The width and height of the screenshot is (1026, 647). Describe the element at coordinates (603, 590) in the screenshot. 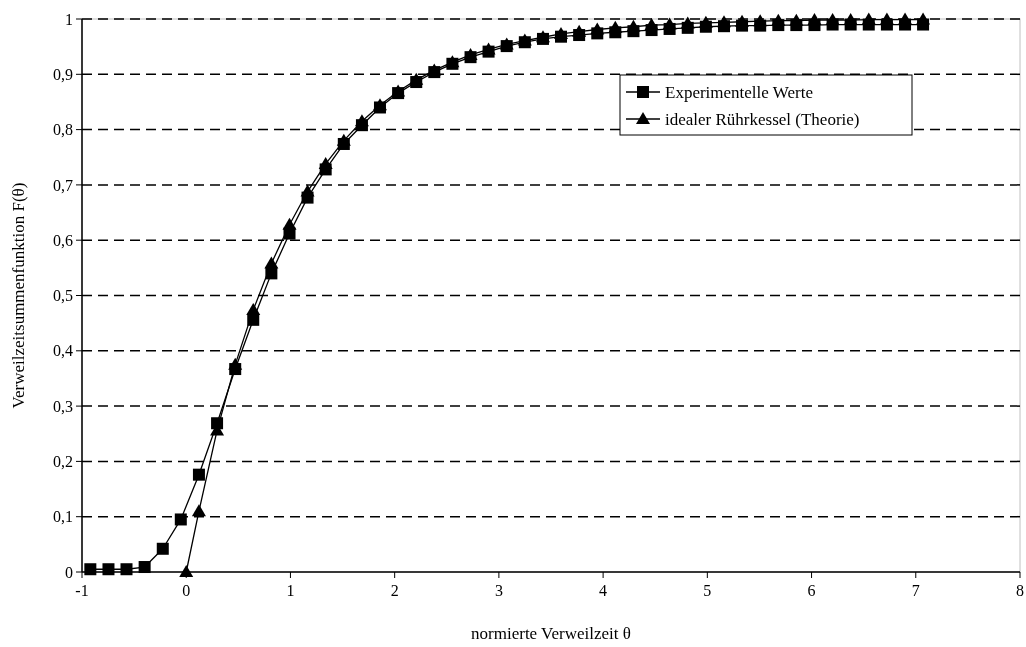

I see `x-tick-label: 4` at that location.